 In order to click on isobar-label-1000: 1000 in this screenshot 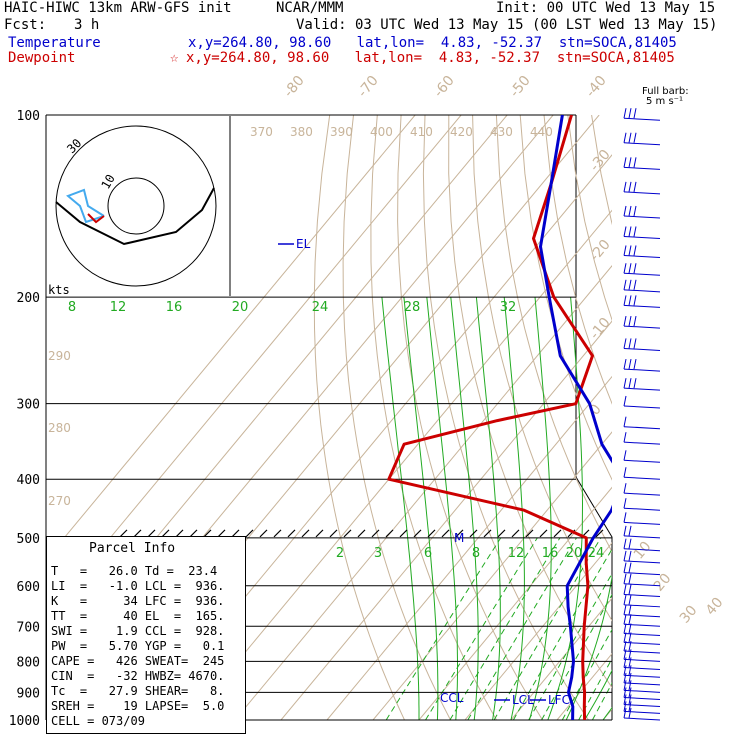, I will do `click(24, 721)`.